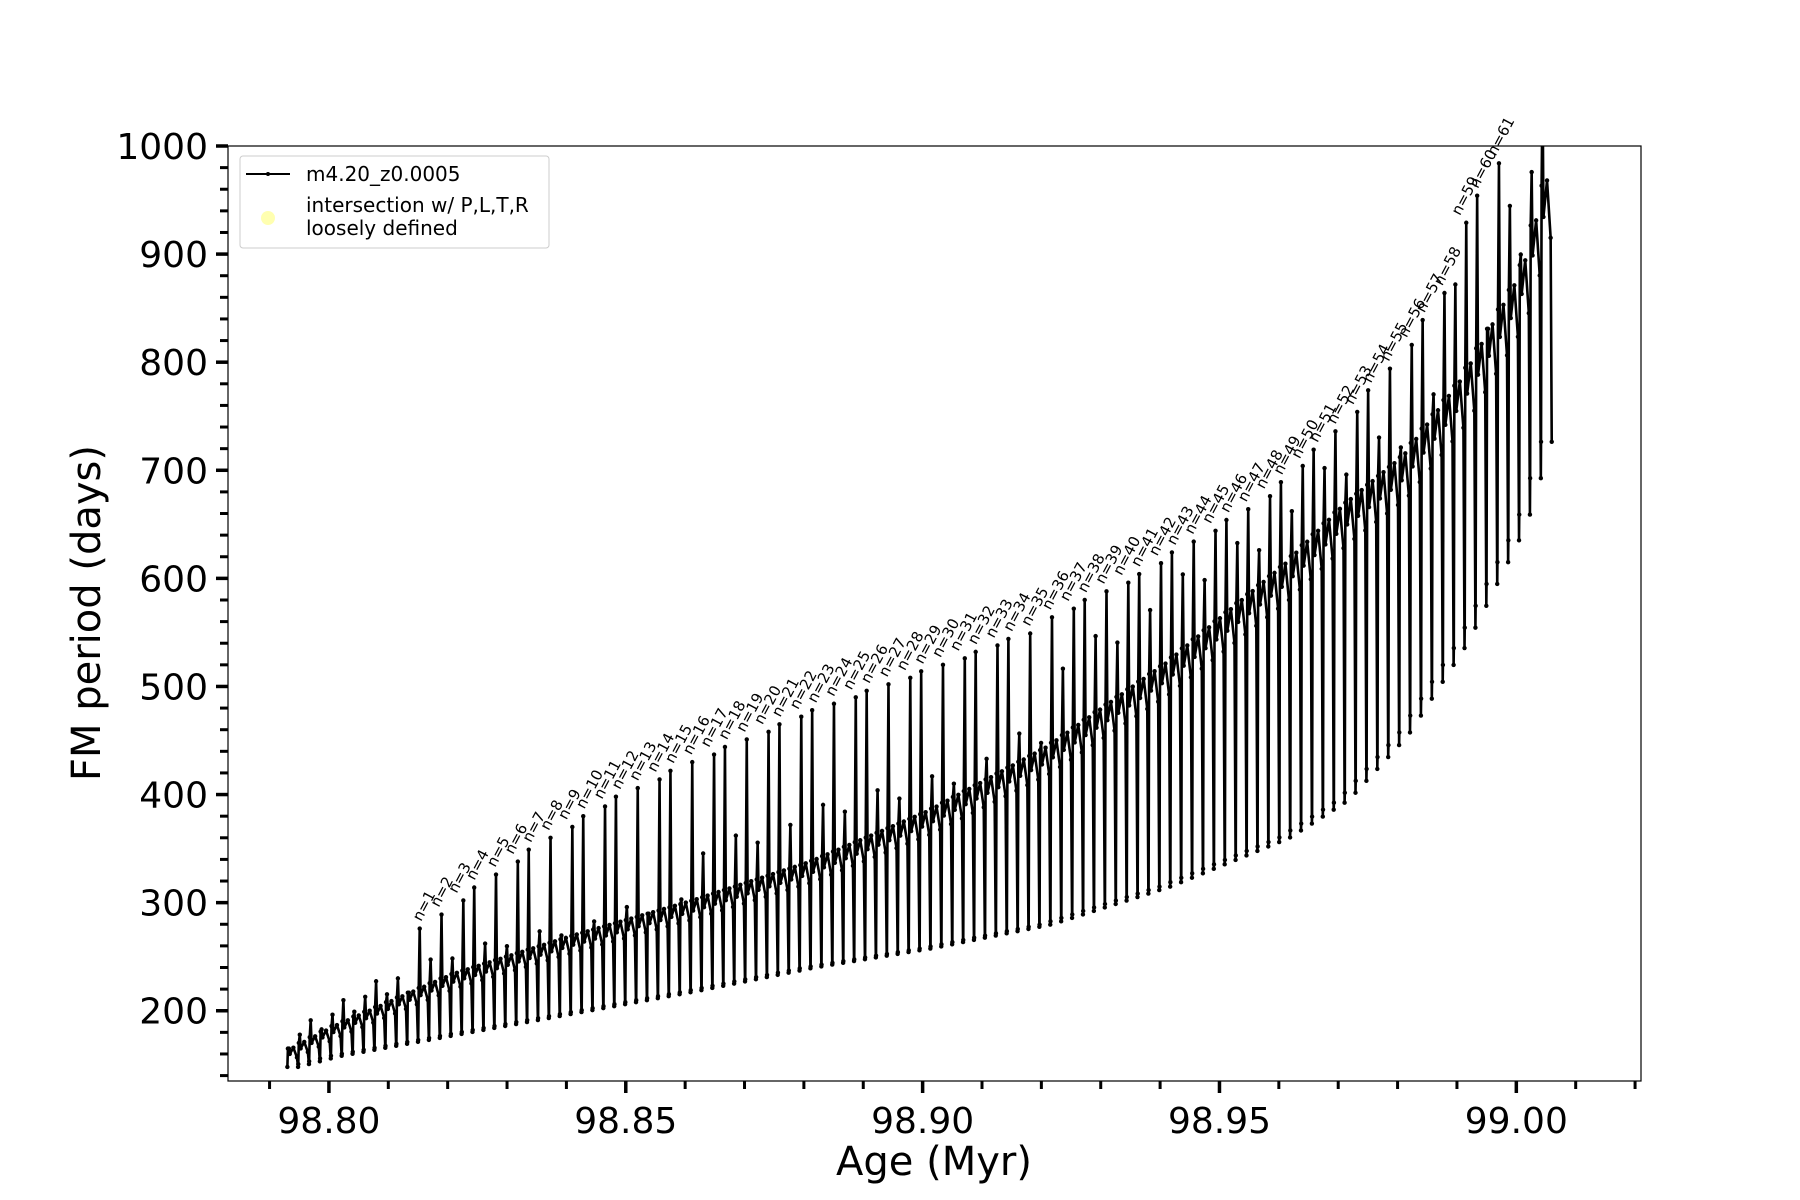  I want to click on y-tick-label: 300, so click(173, 904).